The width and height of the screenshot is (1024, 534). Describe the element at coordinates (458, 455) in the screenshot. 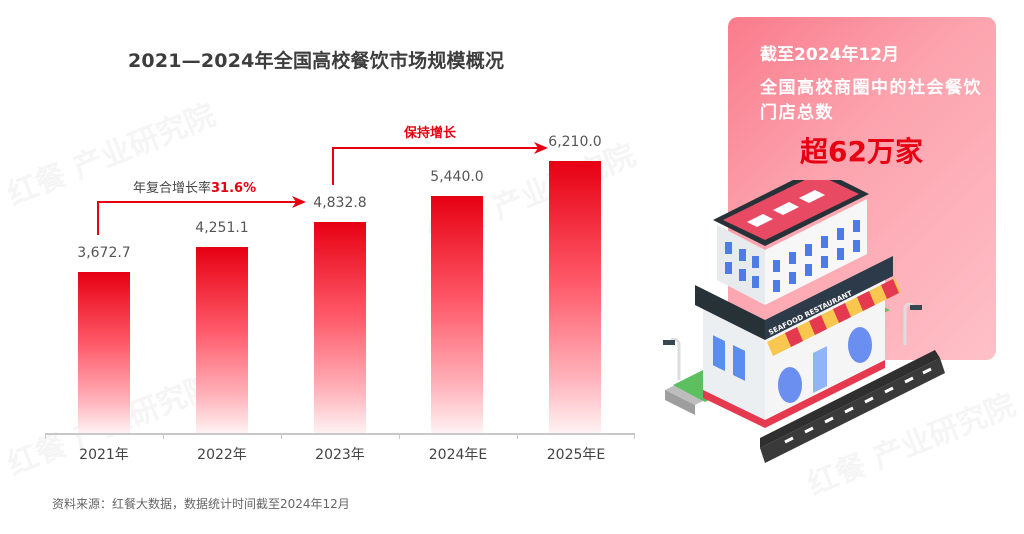

I see `x-tick-label: 2024年E` at that location.